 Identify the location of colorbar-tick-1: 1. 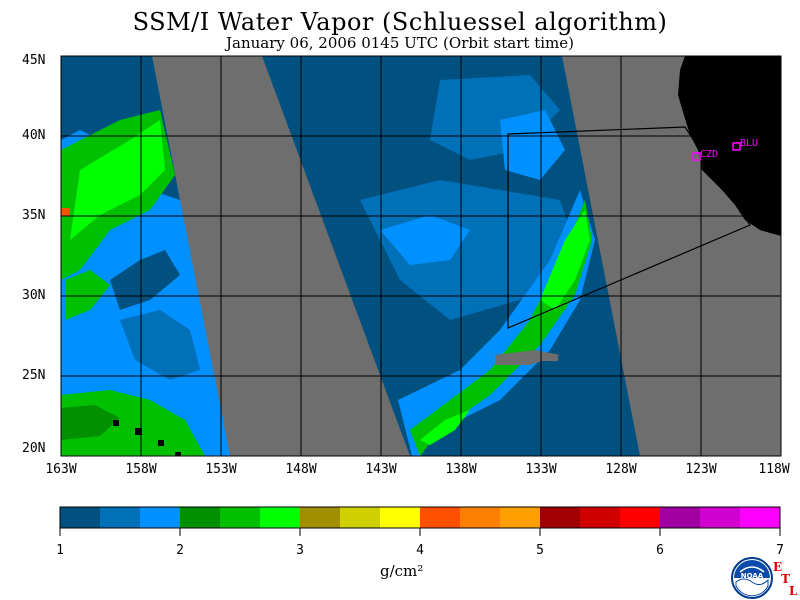
(60, 550).